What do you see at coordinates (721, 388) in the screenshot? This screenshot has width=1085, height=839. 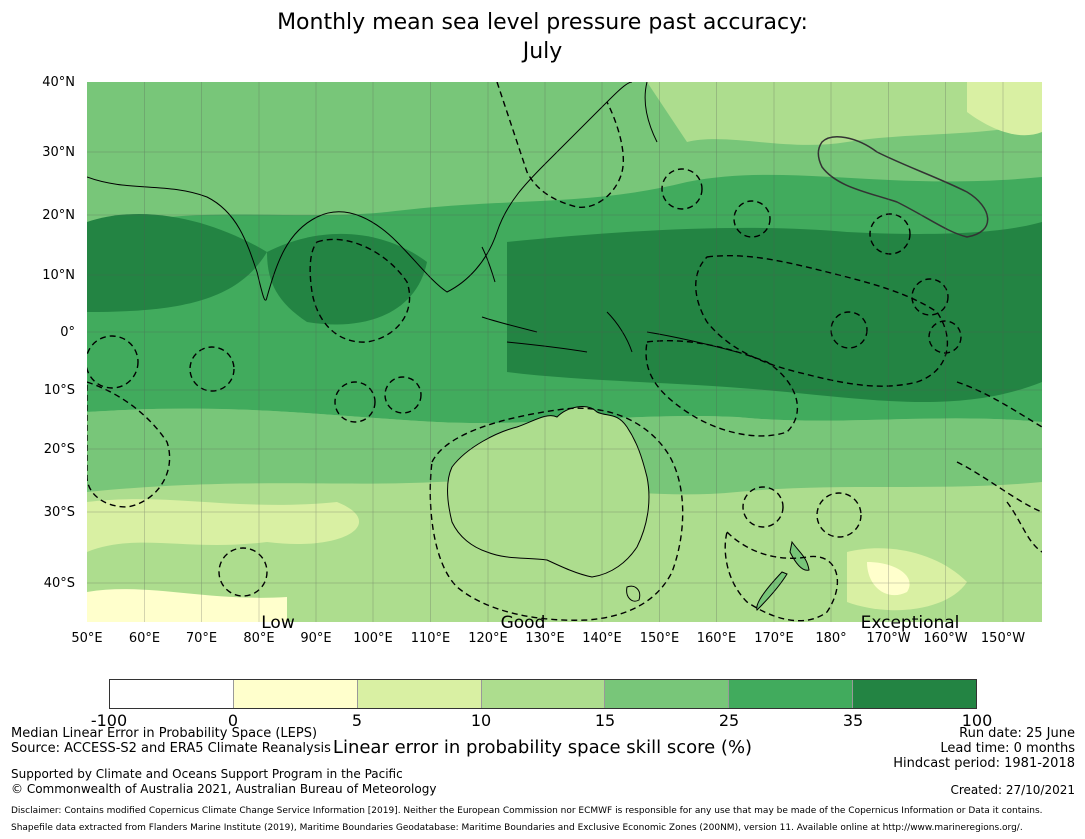 I see `png-eez` at bounding box center [721, 388].